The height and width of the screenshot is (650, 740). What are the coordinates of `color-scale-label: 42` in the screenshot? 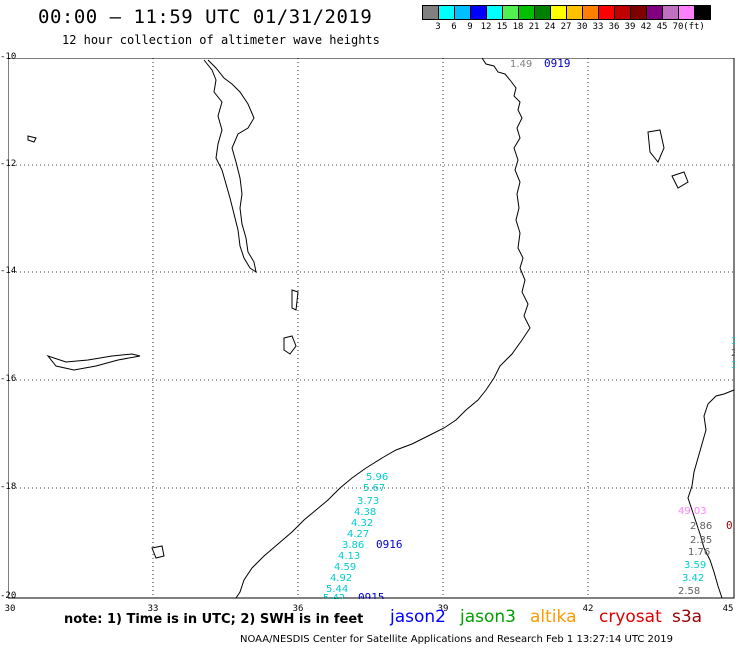 It's located at (646, 27).